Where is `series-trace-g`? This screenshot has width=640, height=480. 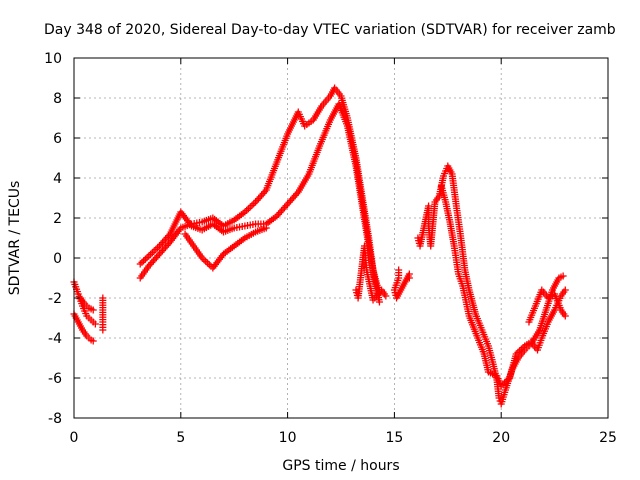
series-trace-g is located at coordinates (225, 248).